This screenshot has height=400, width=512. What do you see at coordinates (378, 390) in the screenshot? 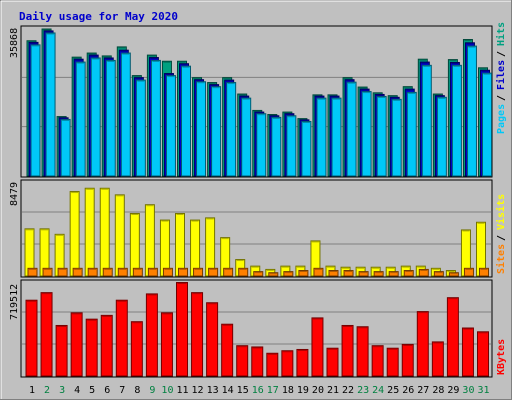
I see `day-label: 24` at bounding box center [378, 390].